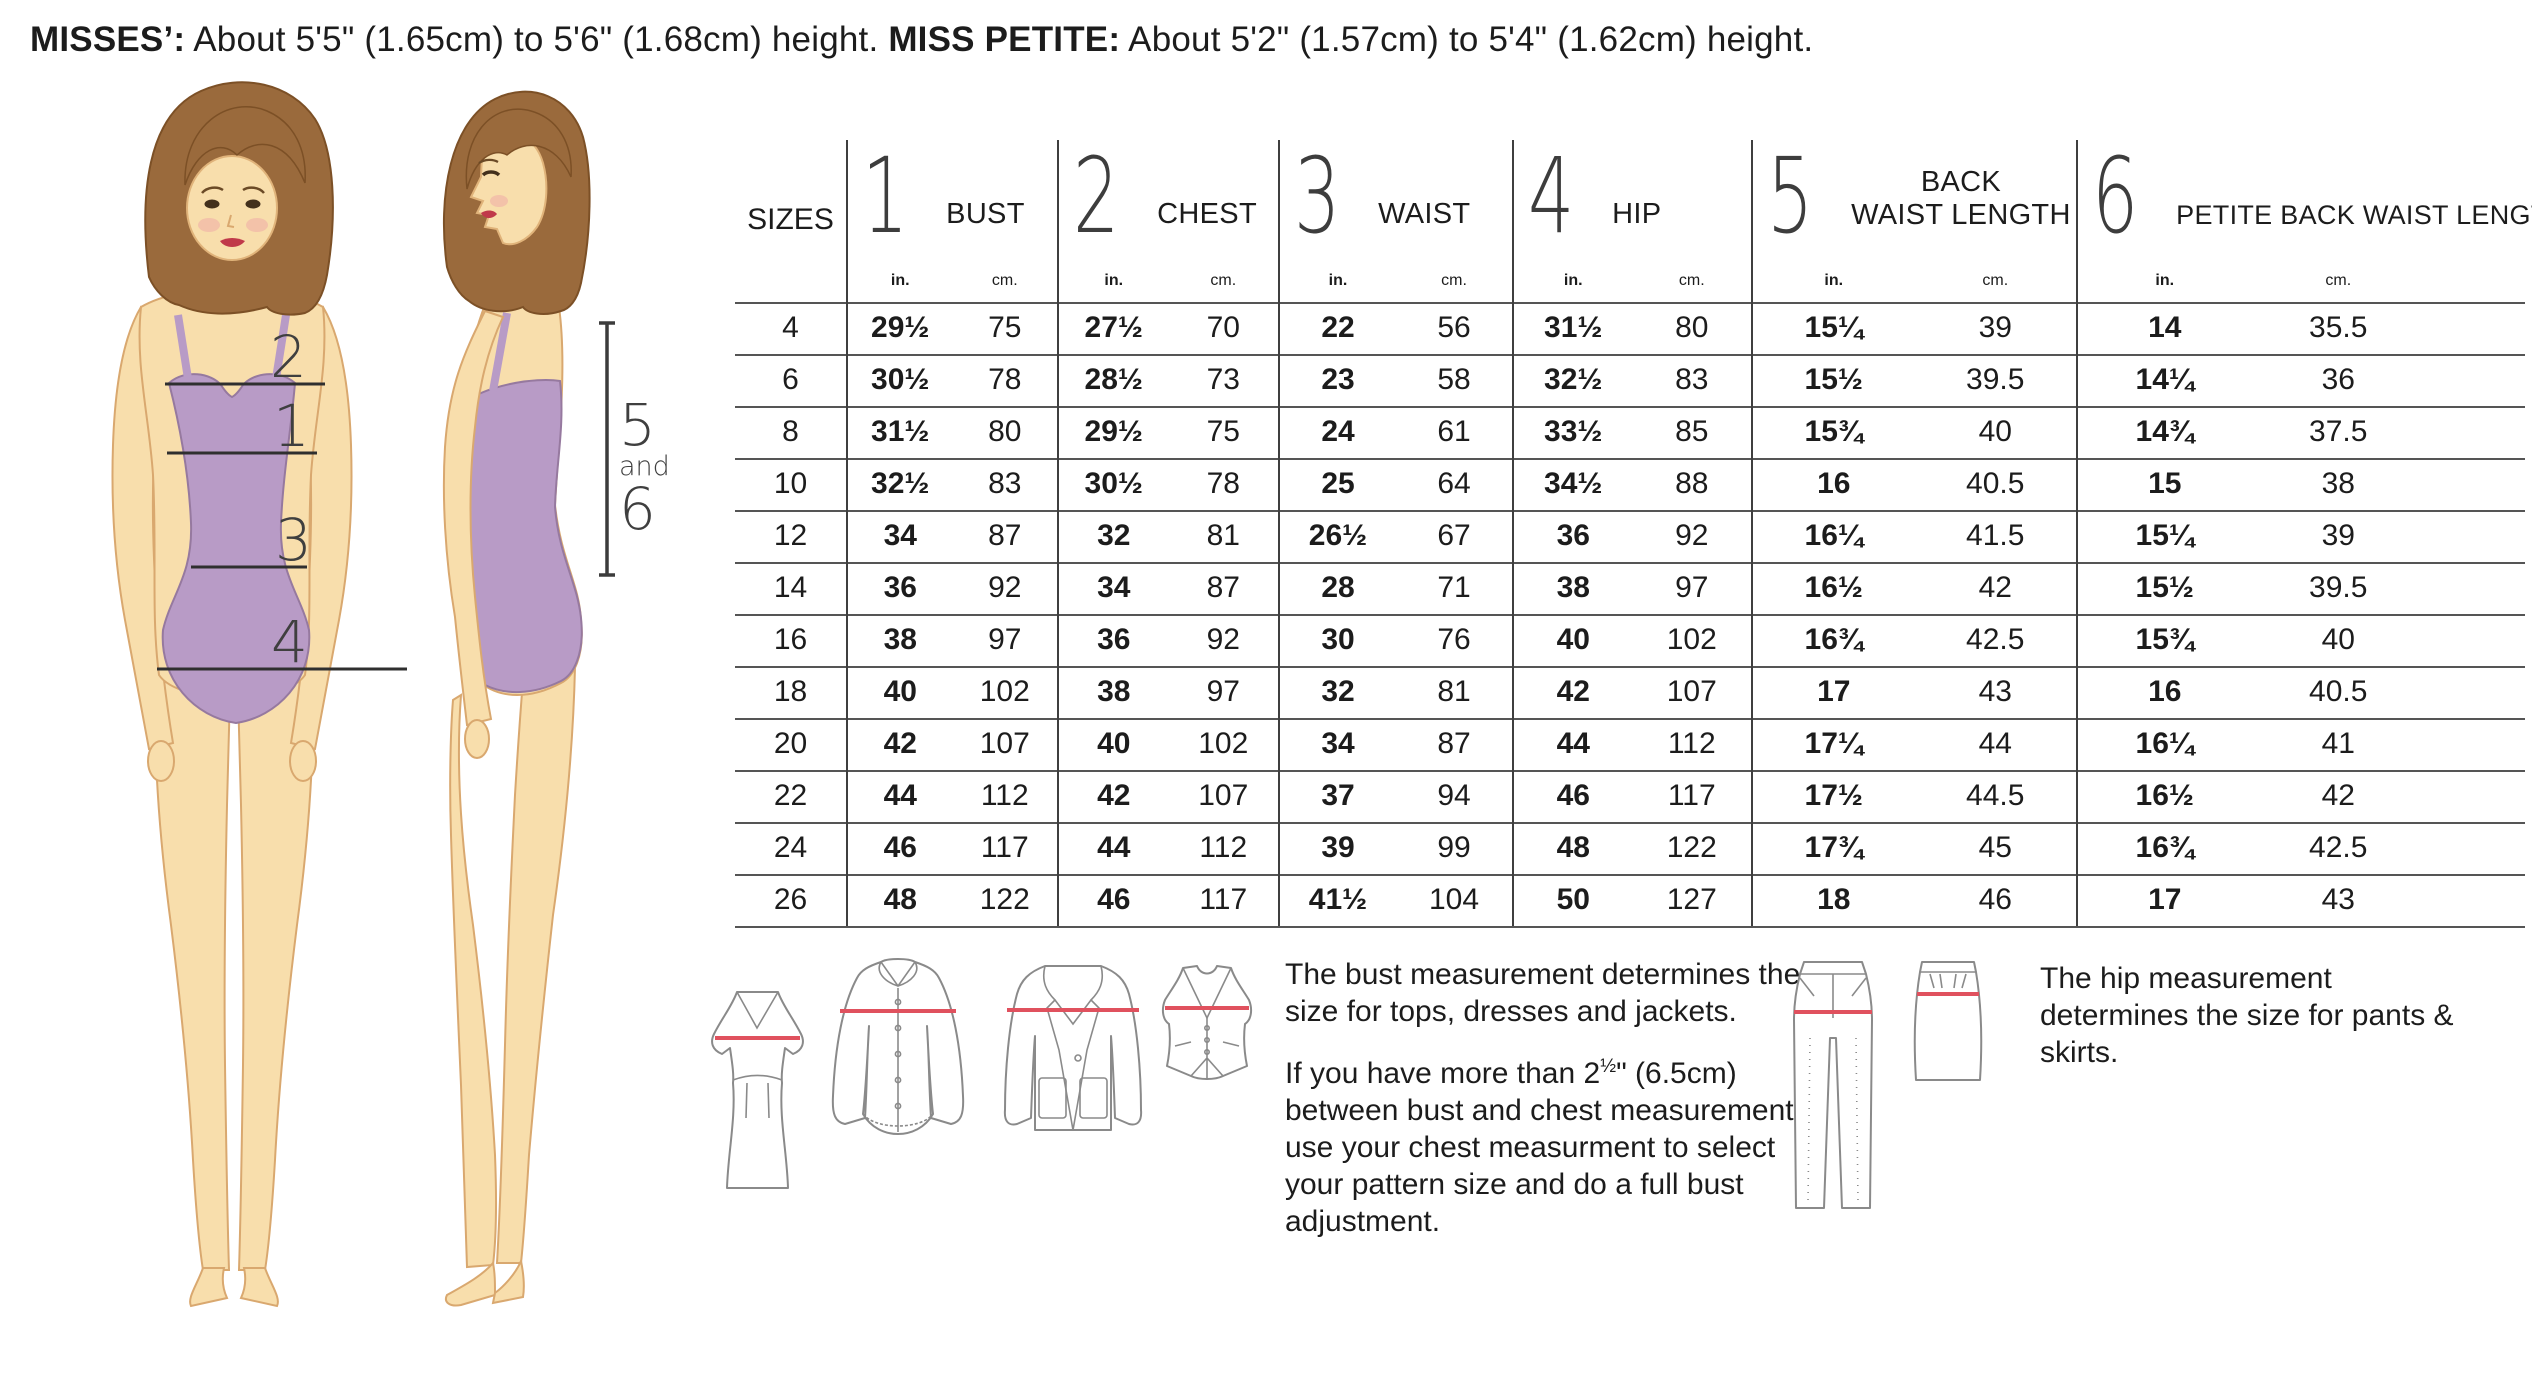 The width and height of the screenshot is (2532, 1386). Describe the element at coordinates (791, 901) in the screenshot. I see `size-cell: 26` at that location.